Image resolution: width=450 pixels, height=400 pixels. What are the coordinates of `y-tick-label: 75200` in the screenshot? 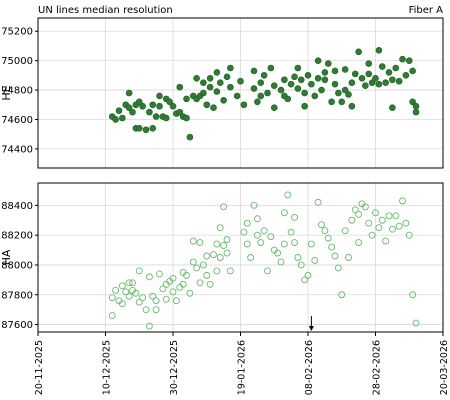 It's located at (17, 32).